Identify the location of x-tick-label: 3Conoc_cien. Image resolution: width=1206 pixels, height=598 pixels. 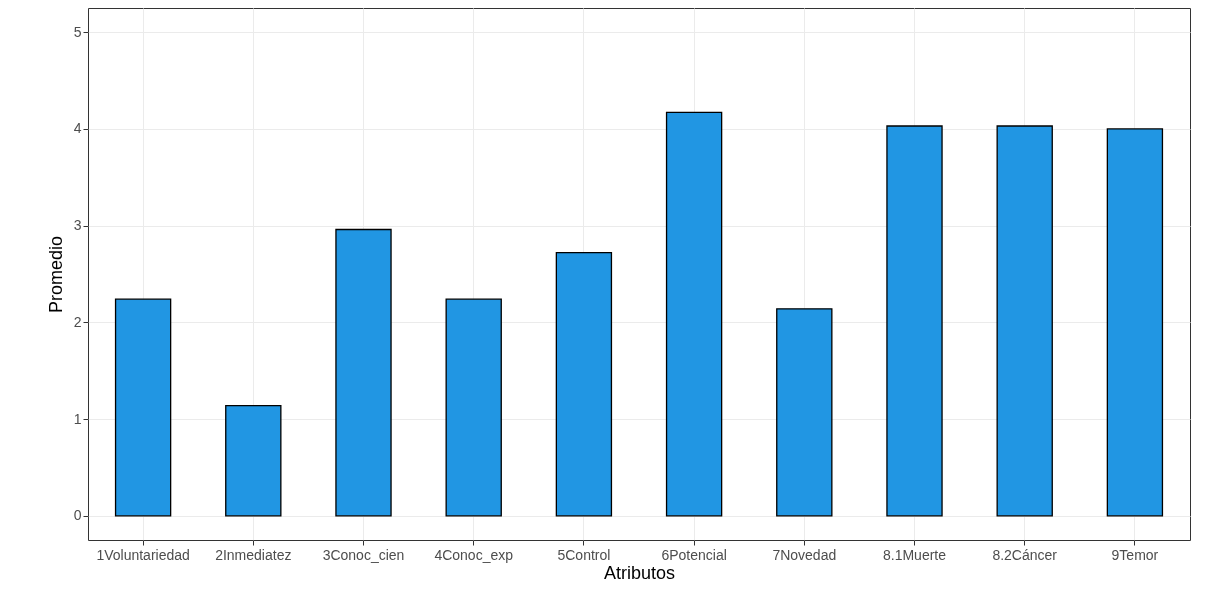
(363, 554).